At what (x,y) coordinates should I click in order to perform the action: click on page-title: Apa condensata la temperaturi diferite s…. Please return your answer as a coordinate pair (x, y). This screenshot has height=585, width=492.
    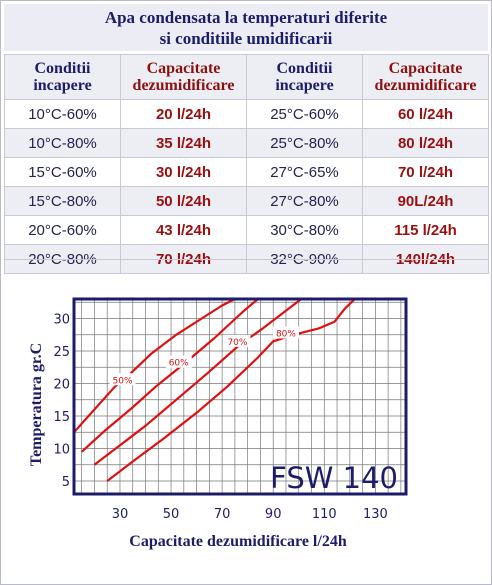
    Looking at the image, I should click on (246, 27).